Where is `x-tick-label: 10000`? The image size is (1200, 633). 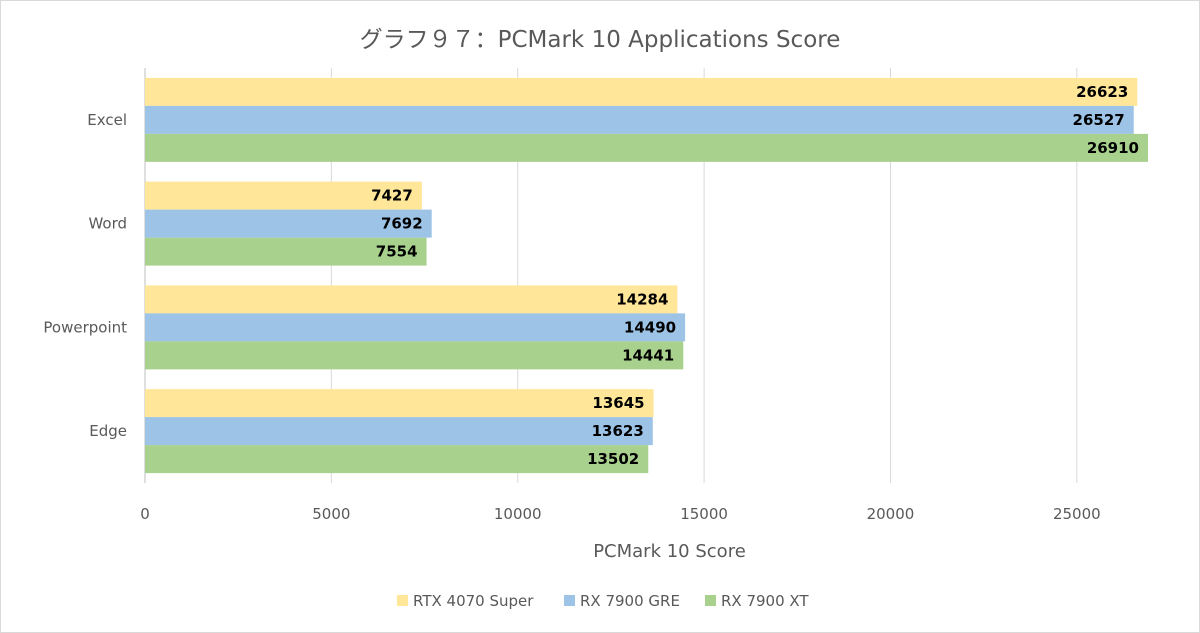
x-tick-label: 10000 is located at coordinates (518, 514).